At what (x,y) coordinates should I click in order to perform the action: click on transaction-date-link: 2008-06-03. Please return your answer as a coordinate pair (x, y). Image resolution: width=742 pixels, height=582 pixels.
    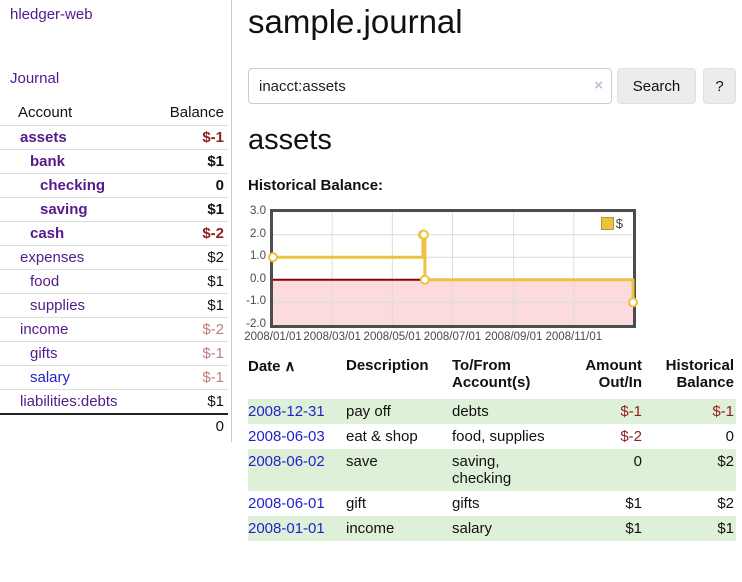
    Looking at the image, I should click on (286, 436).